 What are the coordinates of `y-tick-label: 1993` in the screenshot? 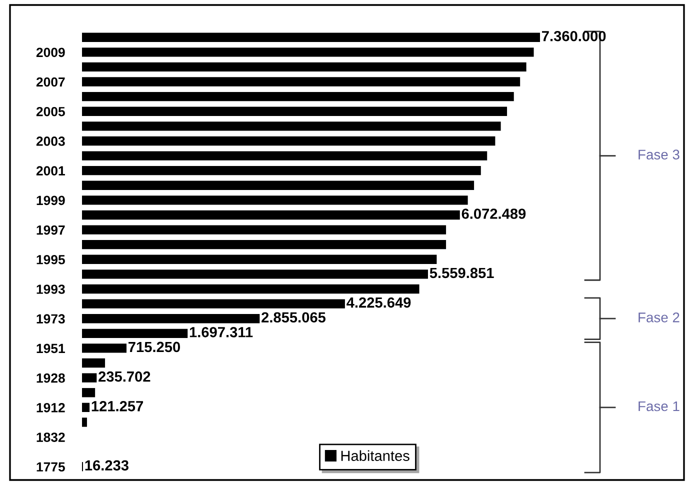 It's located at (50, 289).